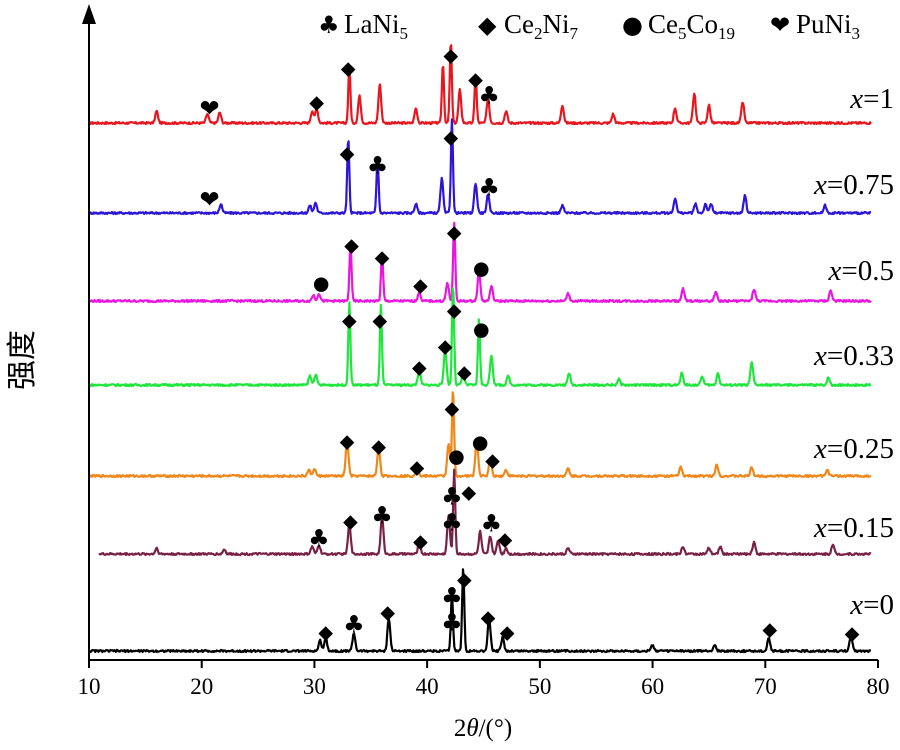 The height and width of the screenshot is (750, 900). What do you see at coordinates (828, 26) in the screenshot?
I see `legend-label: PuNi3` at bounding box center [828, 26].